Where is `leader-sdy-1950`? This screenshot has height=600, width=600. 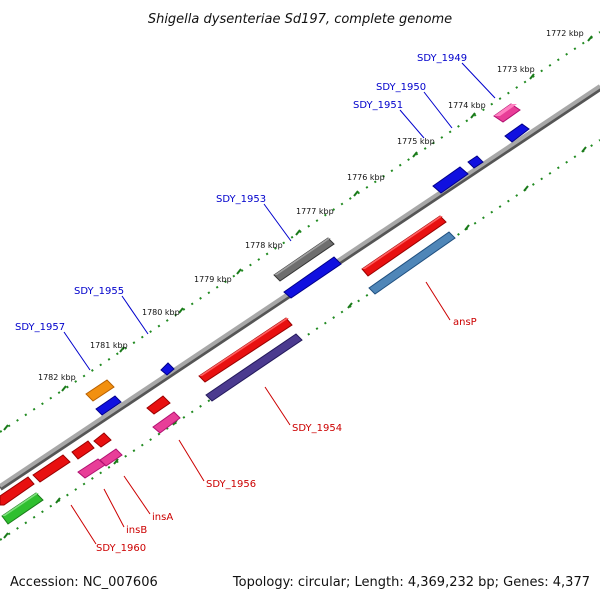 leader-sdy-1950 is located at coordinates (438, 110).